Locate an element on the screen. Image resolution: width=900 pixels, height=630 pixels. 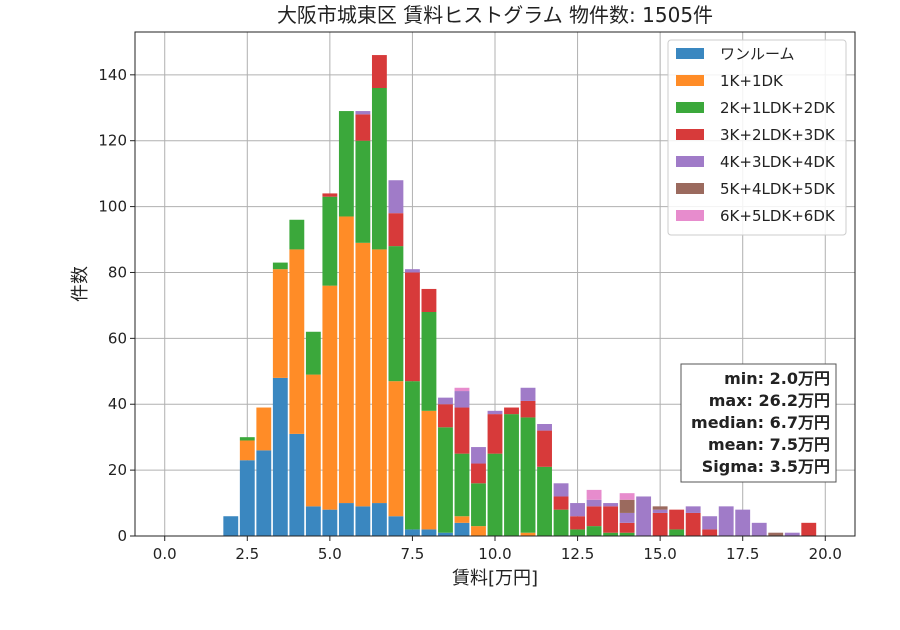
x-tick-label: 7.5 is located at coordinates (413, 554).